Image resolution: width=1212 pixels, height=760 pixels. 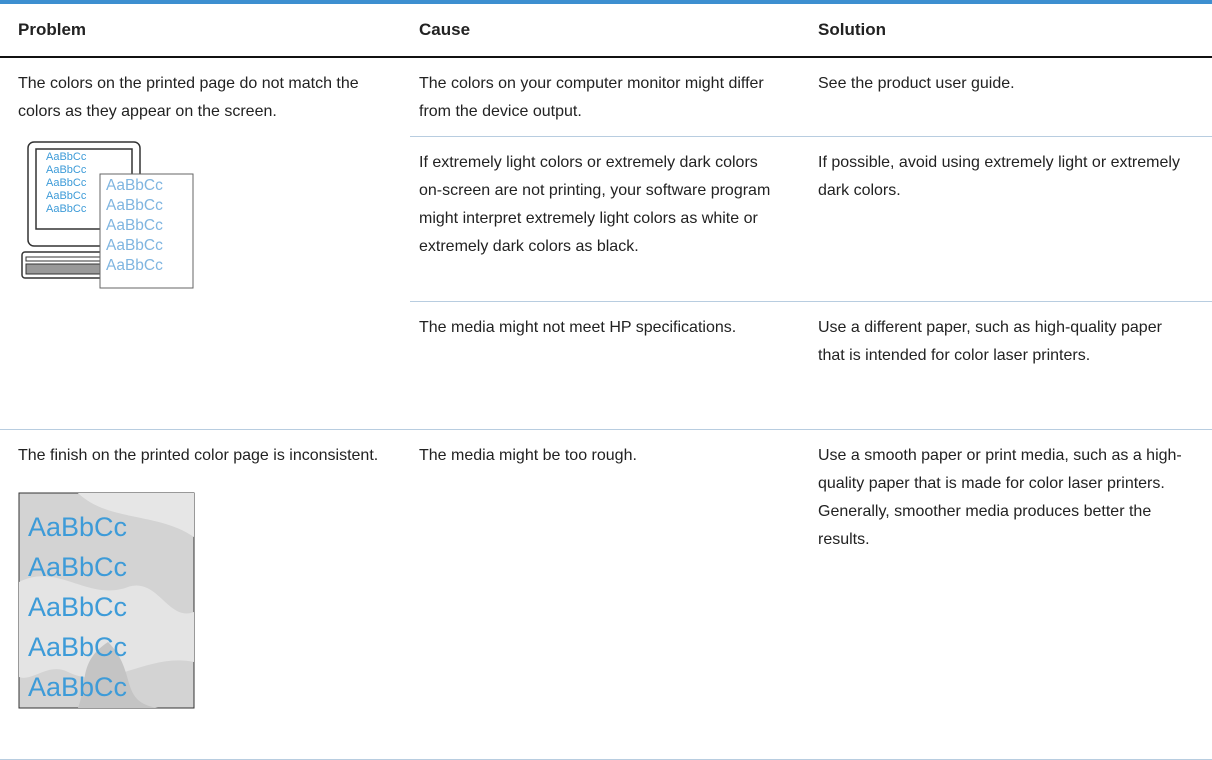 I want to click on header-row: Problem Cause Solution, so click(x=606, y=30).